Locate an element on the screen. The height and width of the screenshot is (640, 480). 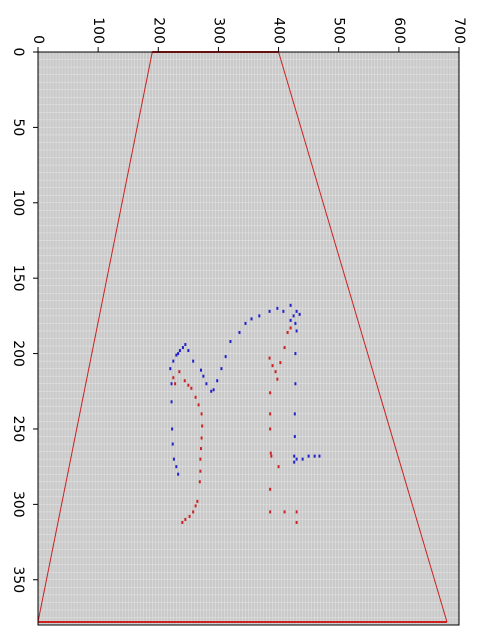
y-tick-label: 200 is located at coordinates (18, 353).